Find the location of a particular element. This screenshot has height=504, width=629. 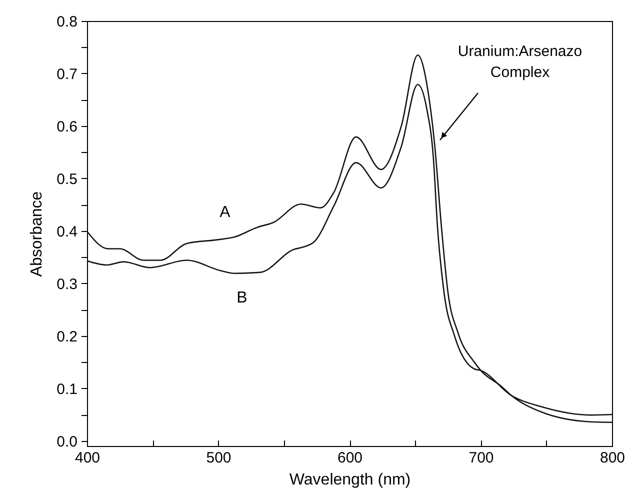

y-tick-label: 0.7 is located at coordinates (67, 74).